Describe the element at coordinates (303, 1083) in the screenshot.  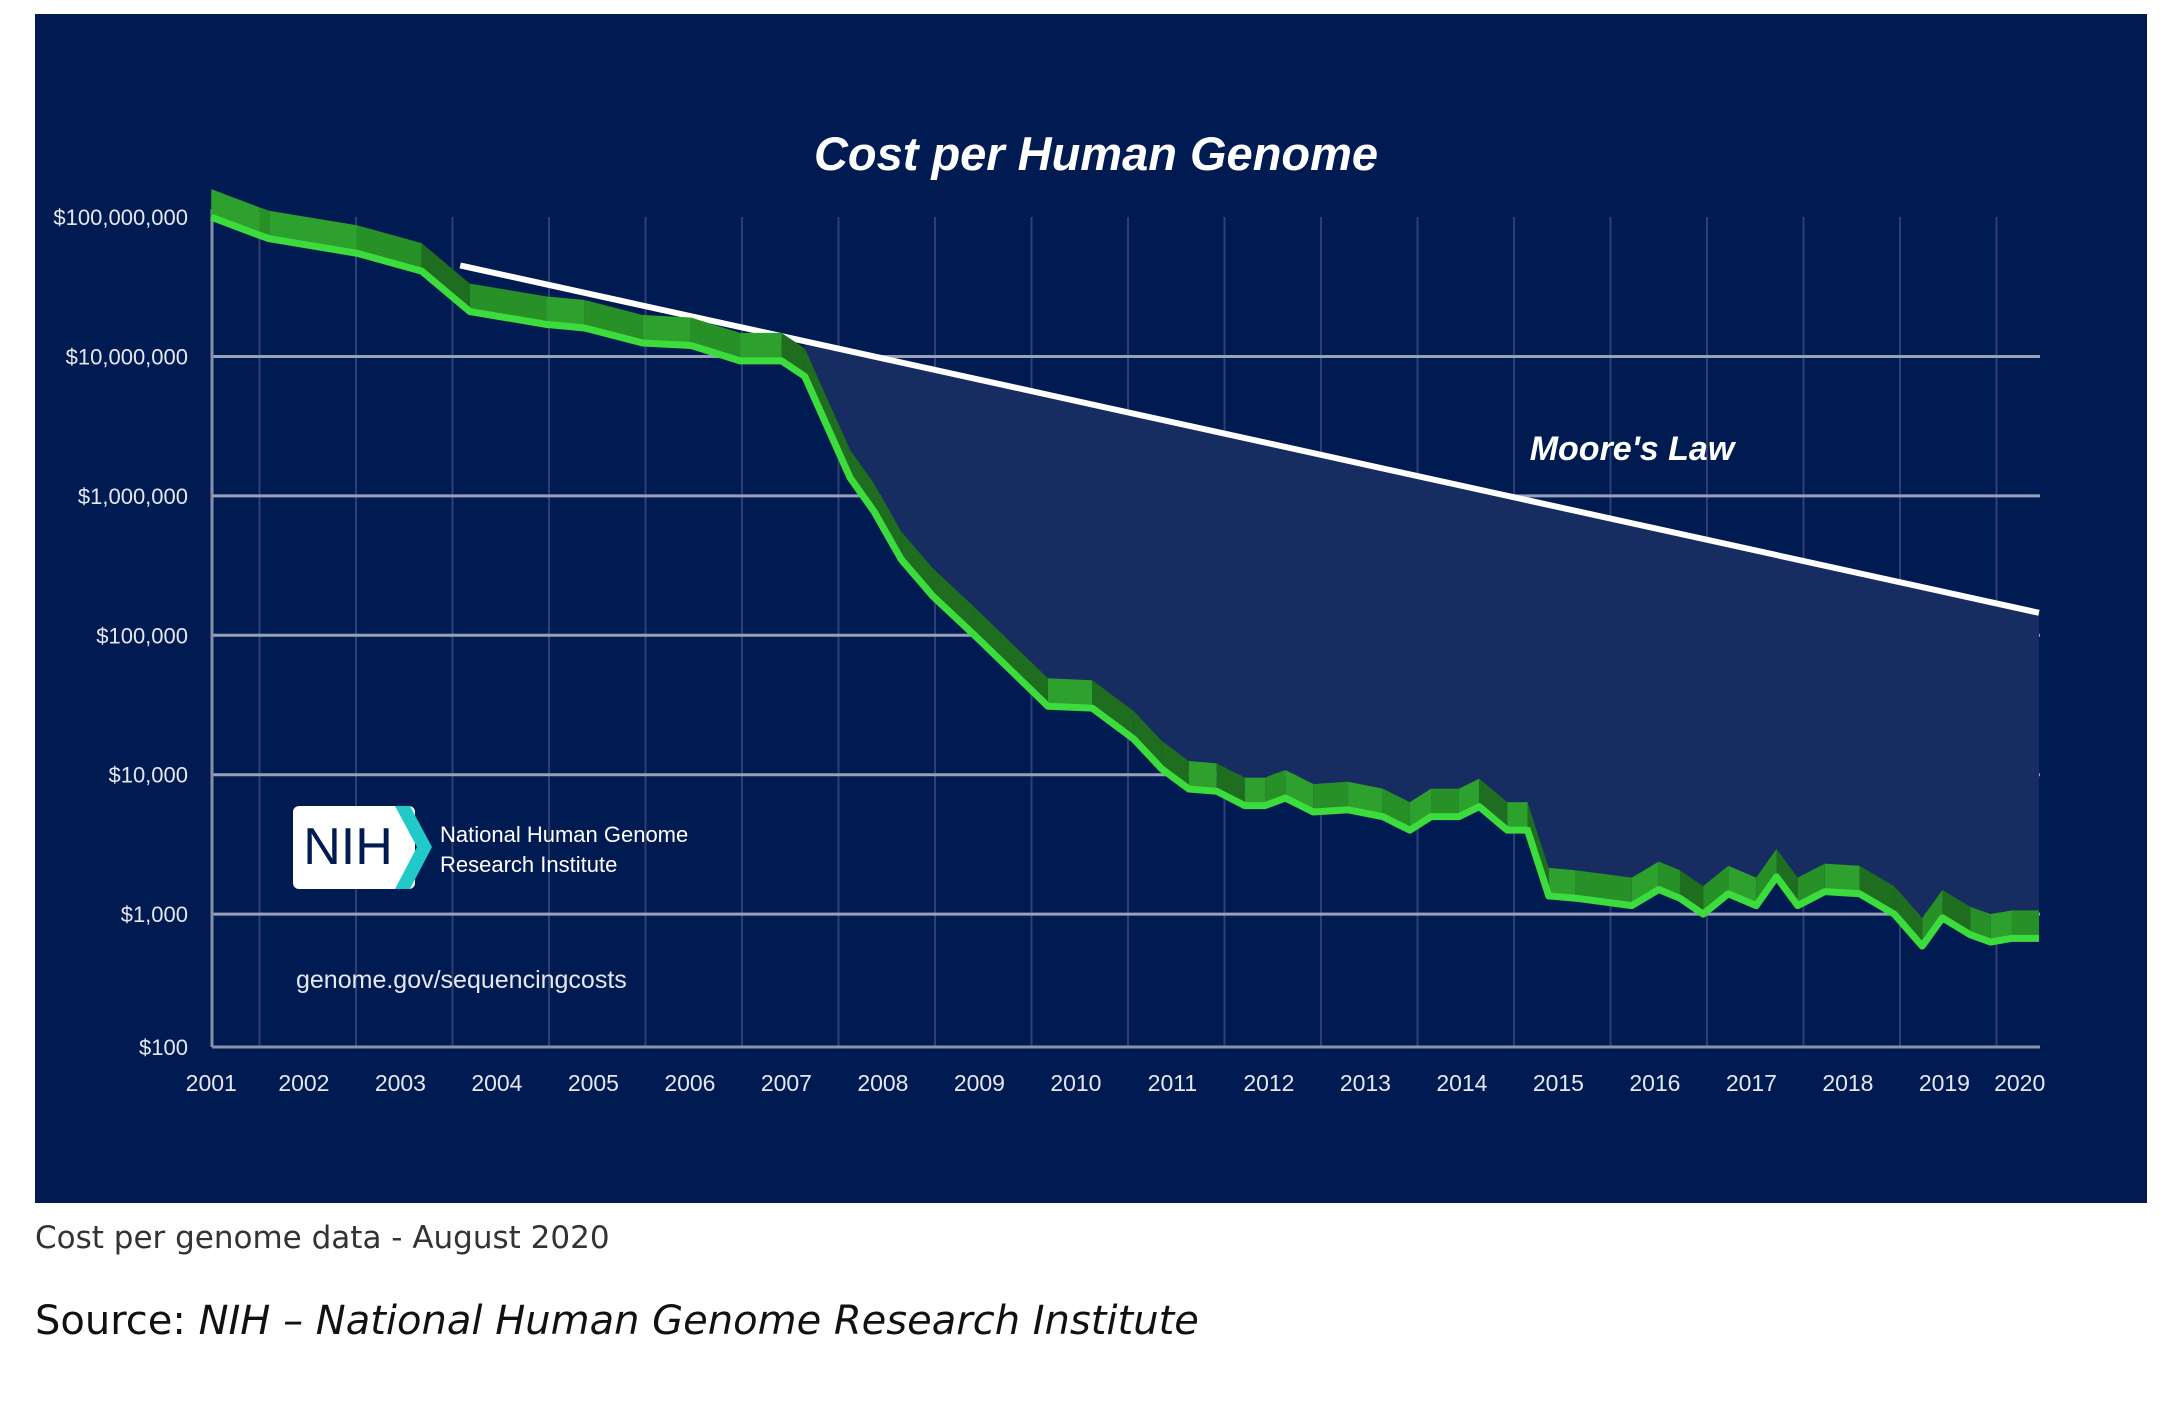
I see `x-tick-label: 2002` at that location.